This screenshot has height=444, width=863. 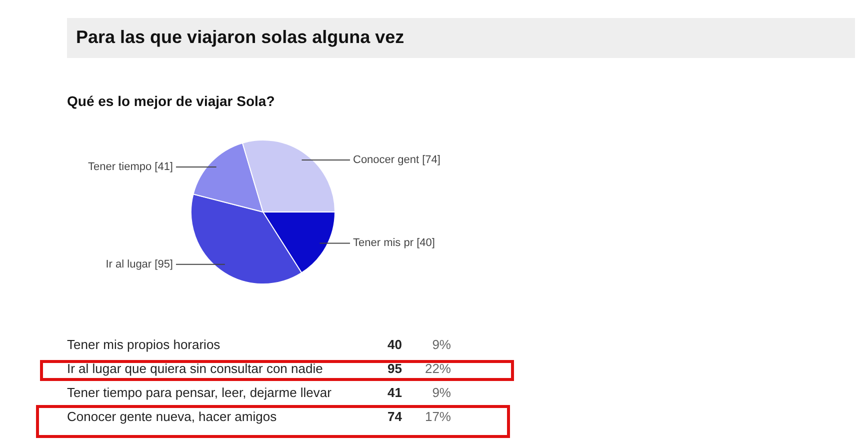 I want to click on text: 22%, so click(x=437, y=369).